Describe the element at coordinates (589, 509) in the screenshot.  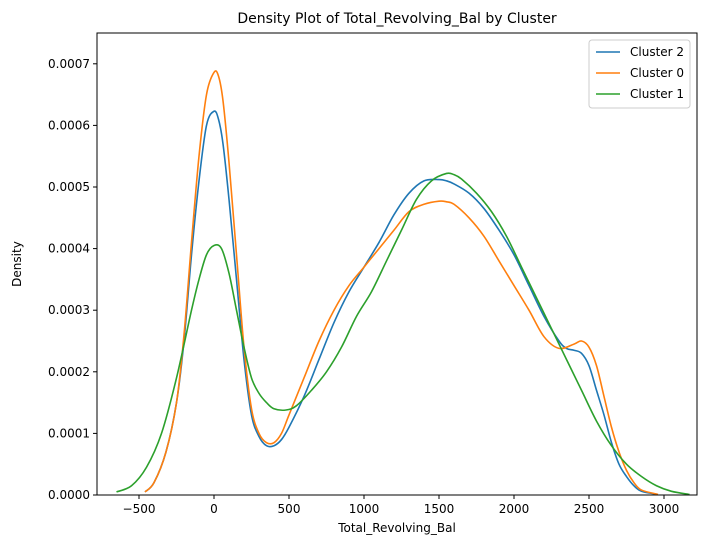
I see `x-tick-label: 2500` at that location.